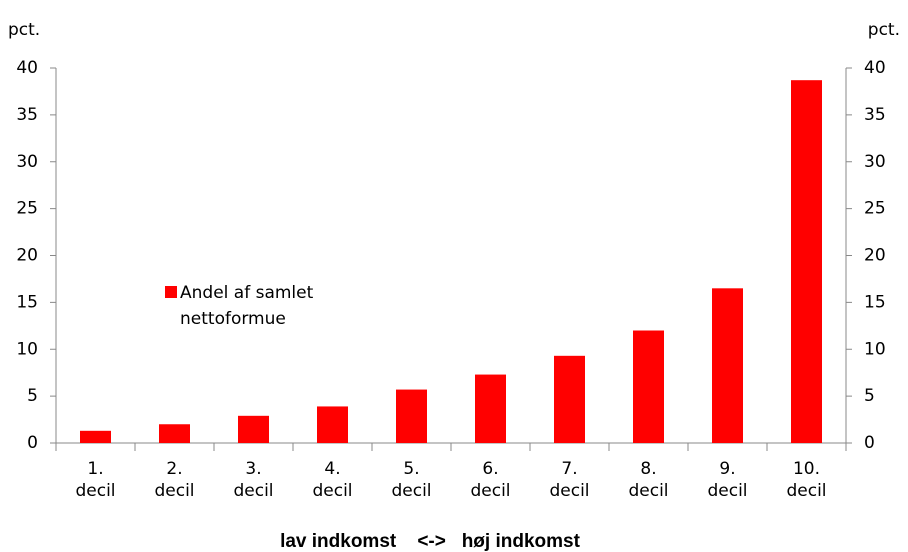 This screenshot has height=552, width=908. Describe the element at coordinates (430, 541) in the screenshot. I see `x-axis-label: lav indkomst <-> høj indkomst` at that location.